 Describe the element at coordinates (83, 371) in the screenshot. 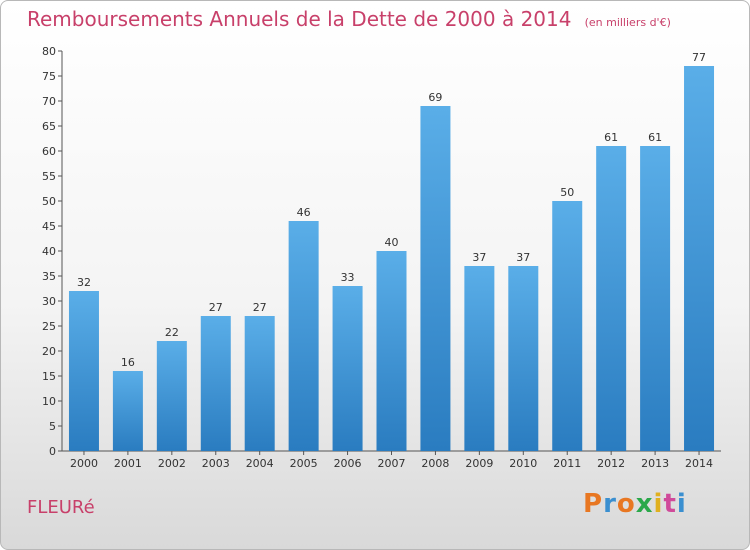

I see `bar-2000` at that location.